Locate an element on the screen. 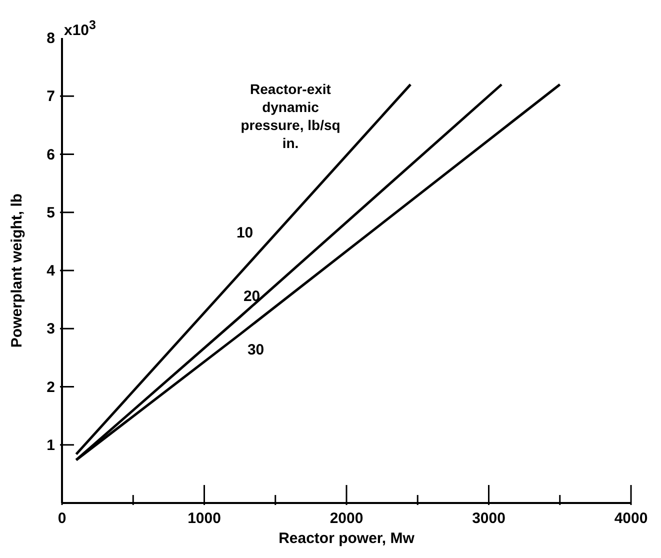  x-tick-label: 2000 is located at coordinates (347, 518).